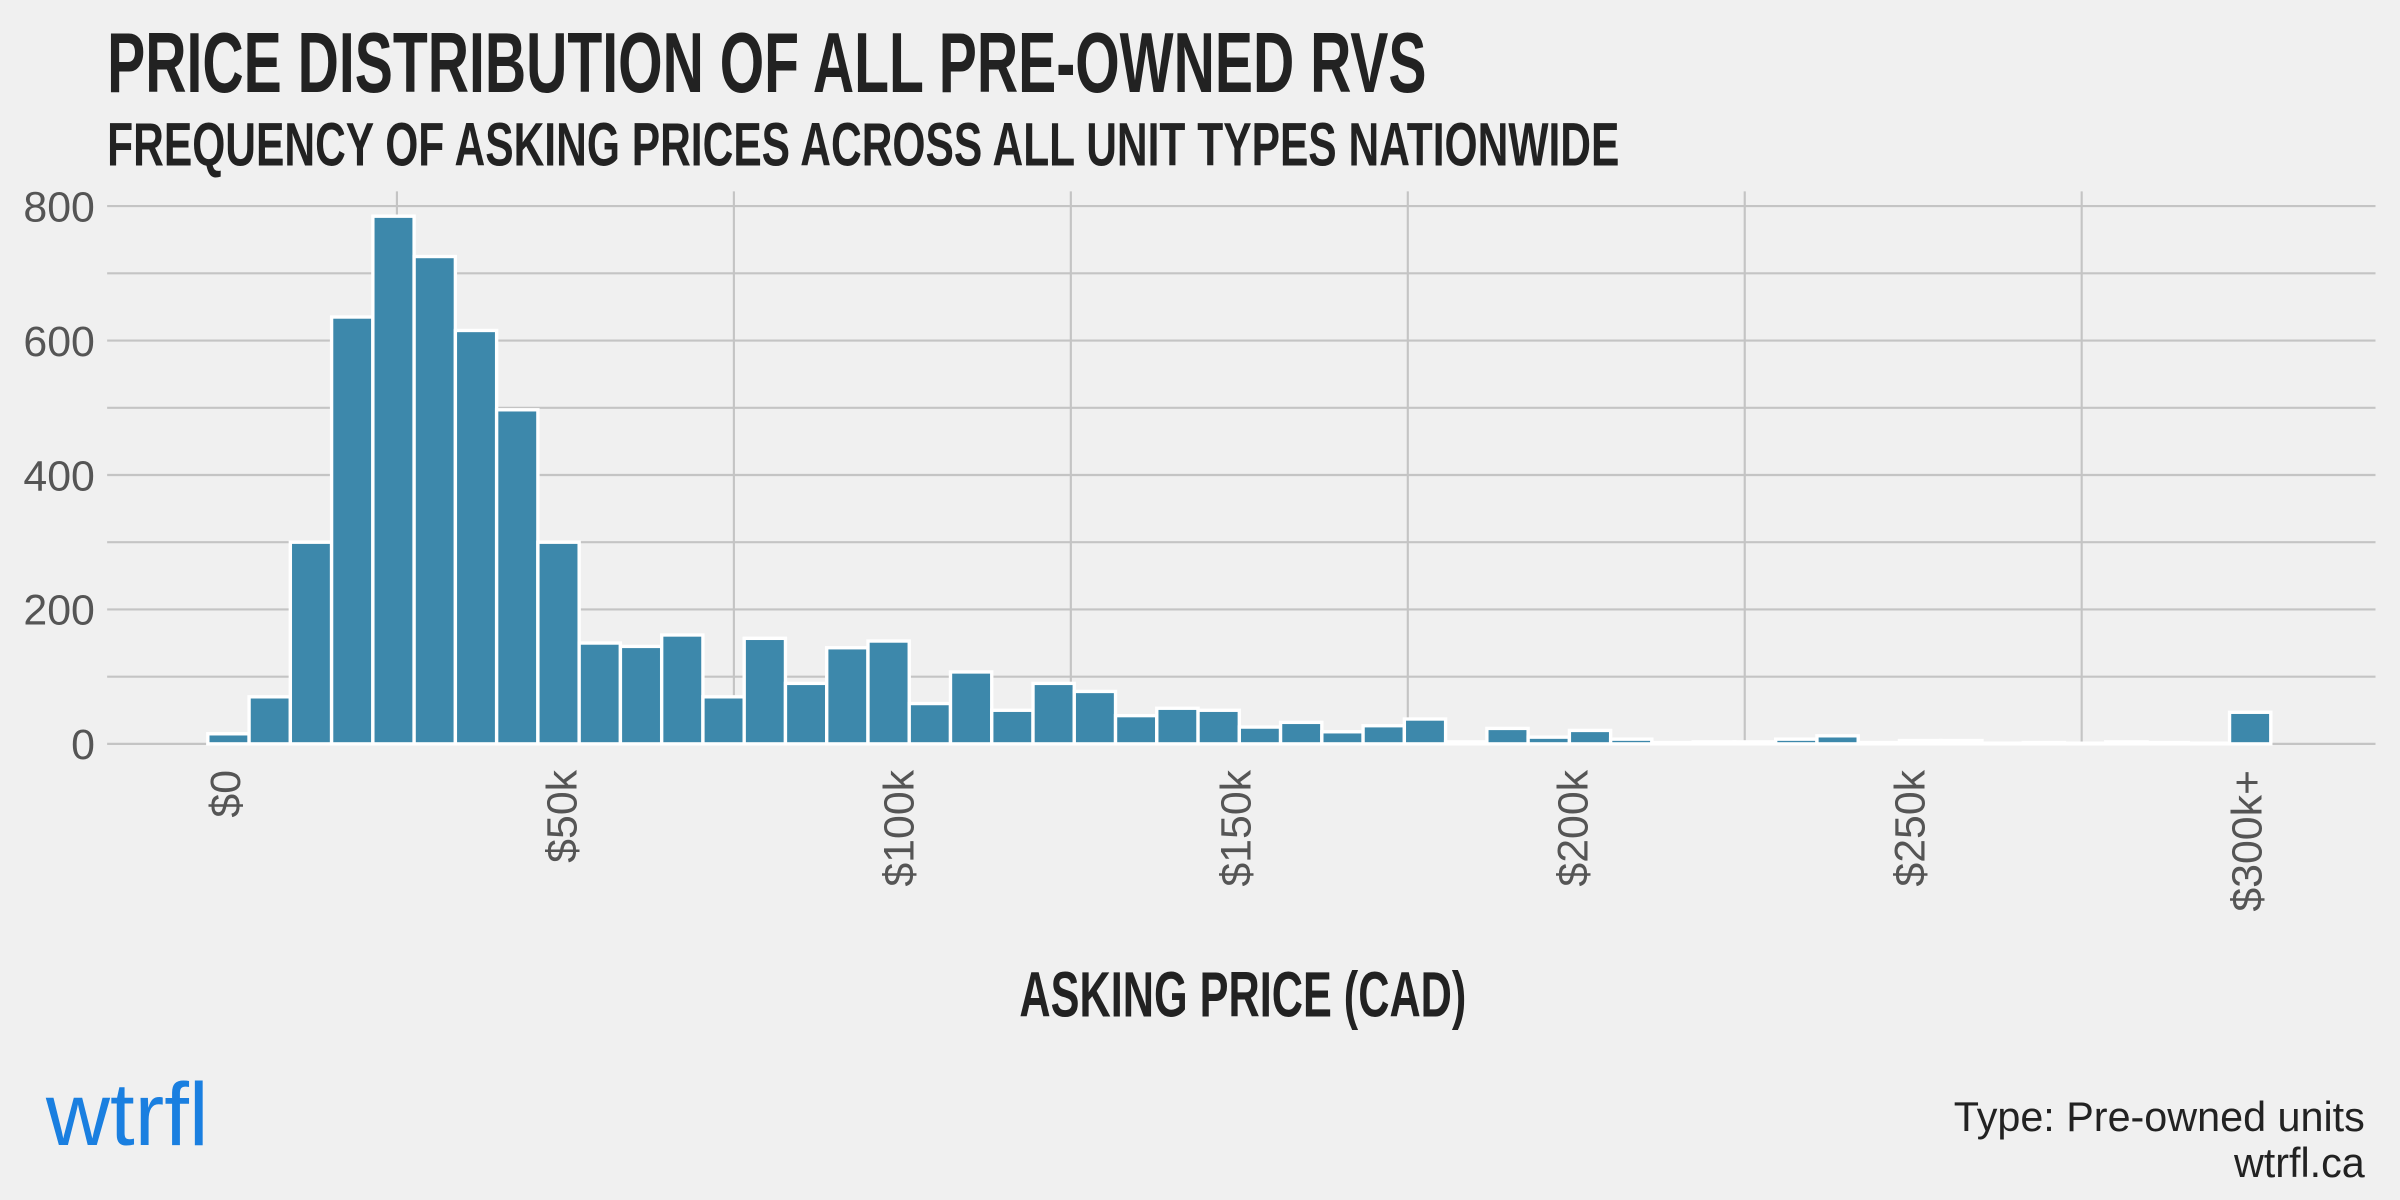 Image resolution: width=2400 pixels, height=1200 pixels. I want to click on footer-note: Type: Pre-owned units, so click(2159, 1117).